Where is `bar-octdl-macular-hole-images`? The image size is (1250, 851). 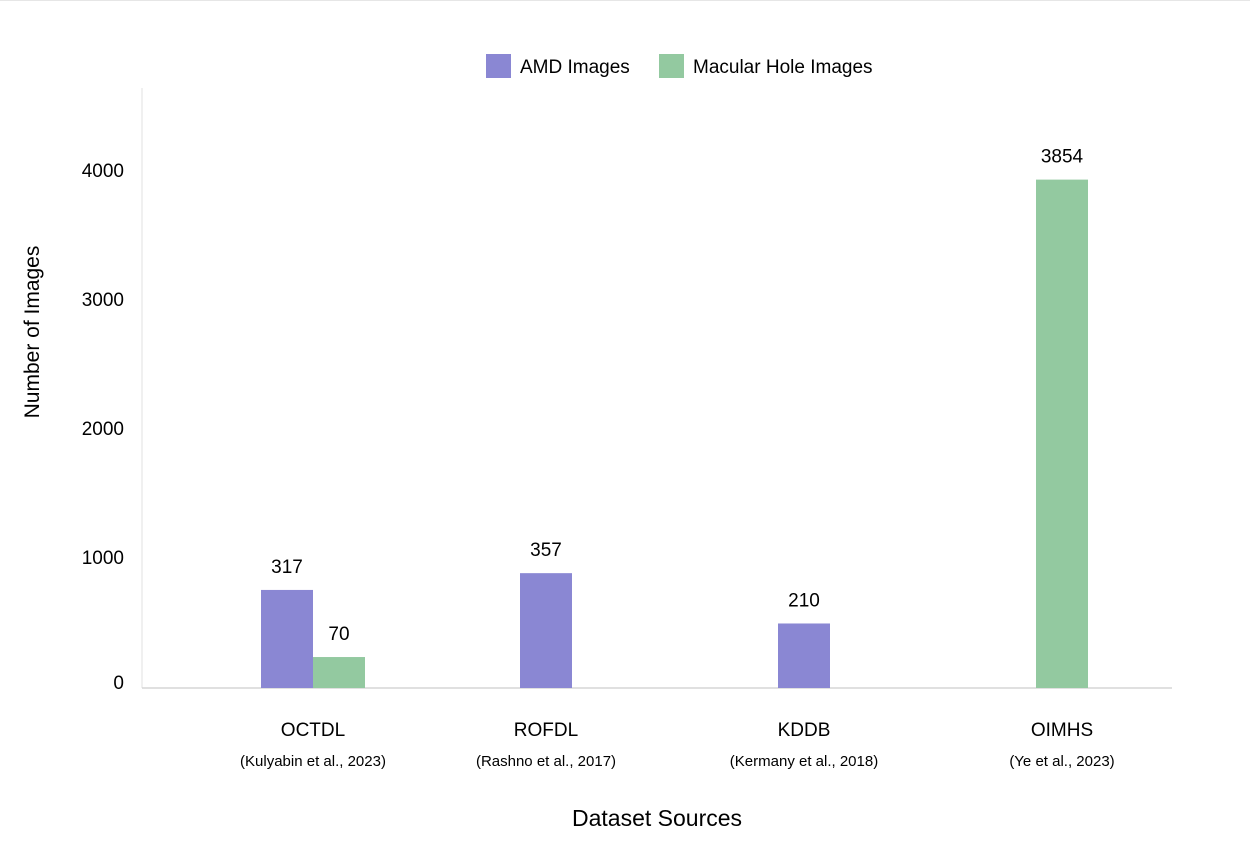 bar-octdl-macular-hole-images is located at coordinates (339, 672).